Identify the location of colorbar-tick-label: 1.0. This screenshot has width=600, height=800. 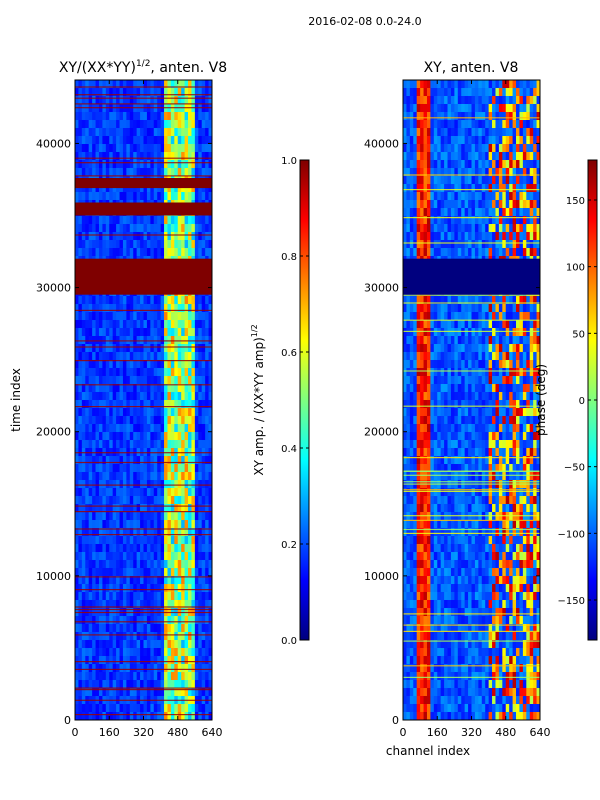
(289, 161).